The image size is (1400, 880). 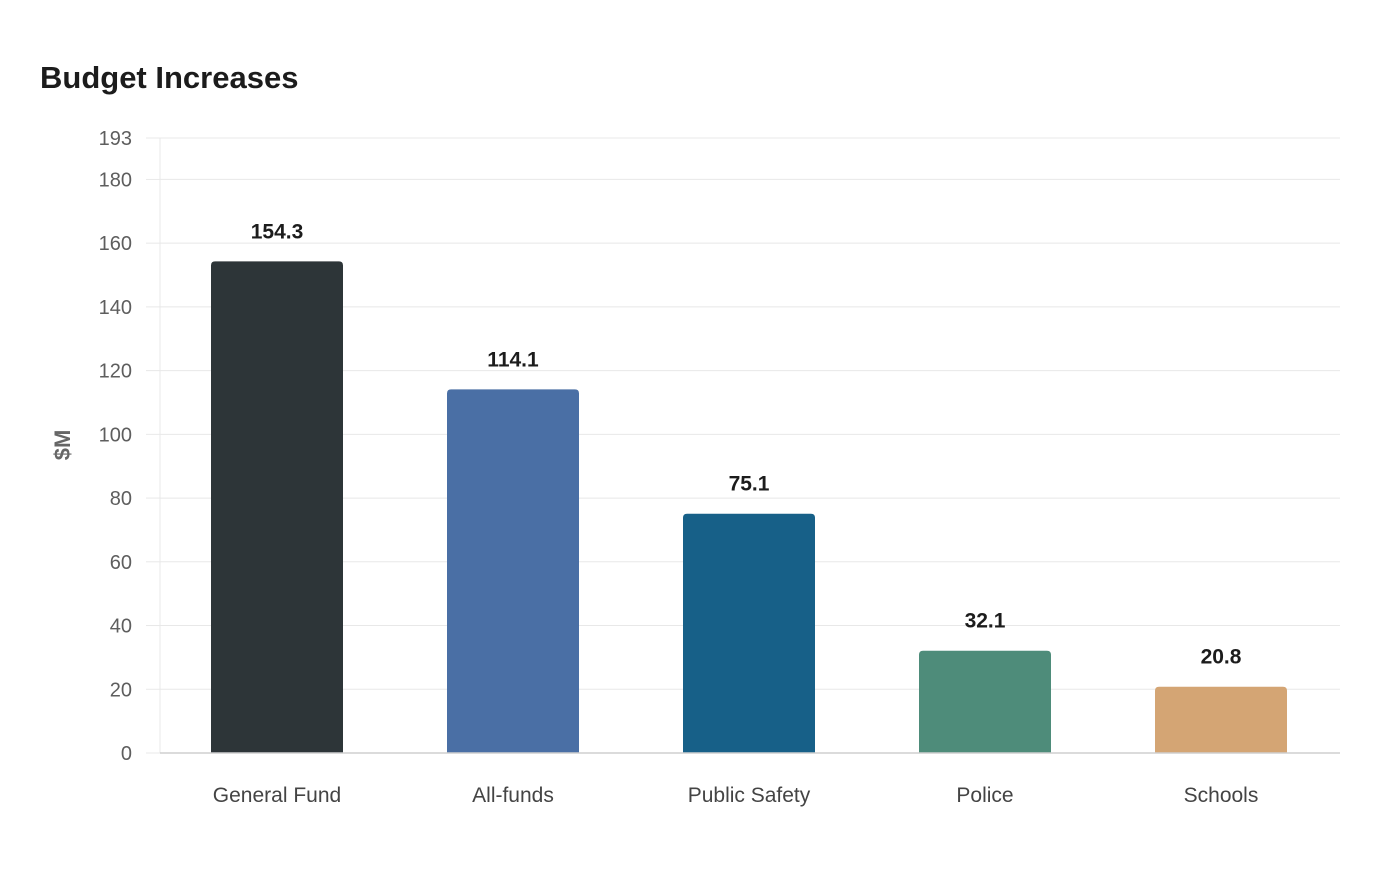 I want to click on y-tick-label: 140, so click(x=115, y=308).